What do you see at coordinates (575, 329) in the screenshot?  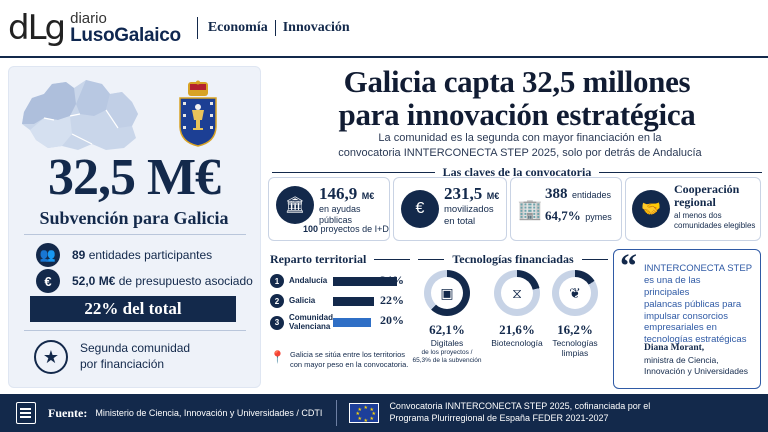 I see `tech-pct: 16,2%` at bounding box center [575, 329].